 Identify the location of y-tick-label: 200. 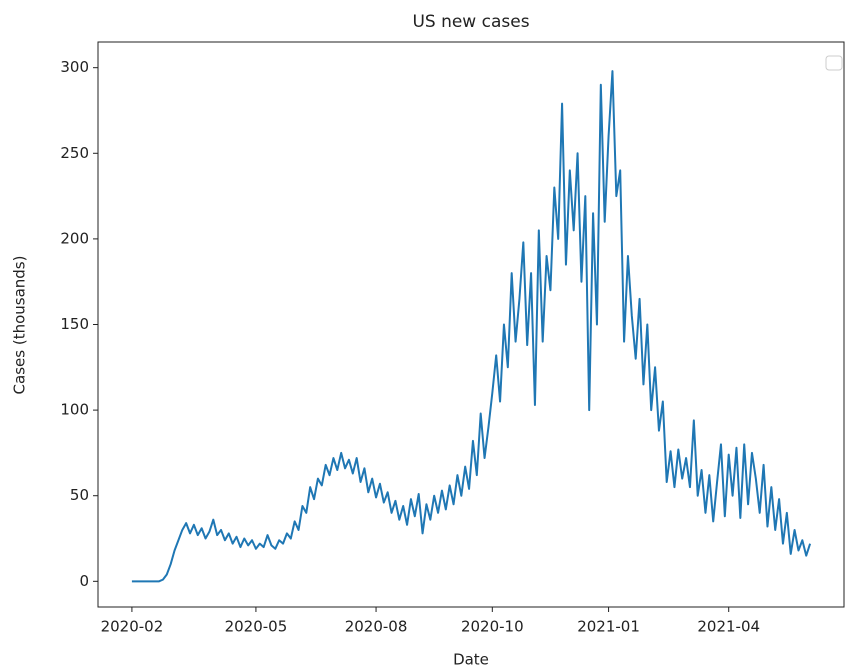
(74, 238).